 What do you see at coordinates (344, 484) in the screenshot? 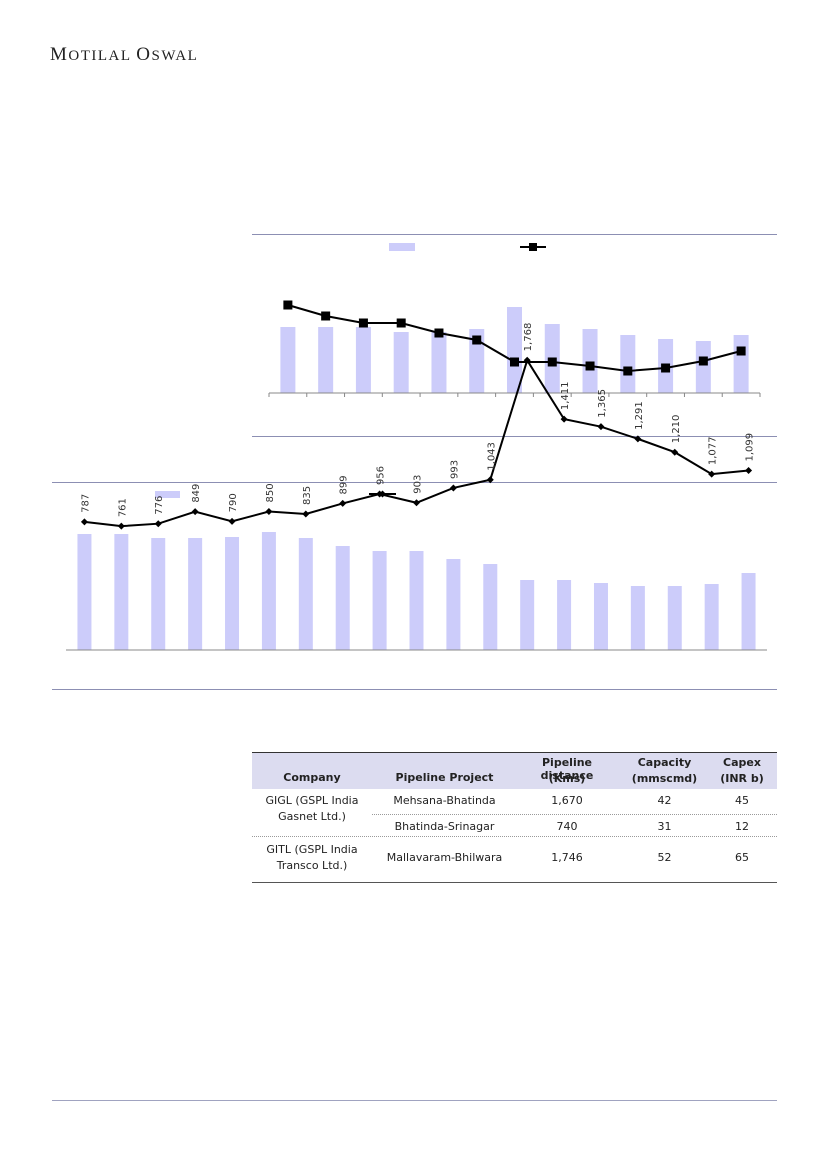
I see `chart2-data-label: 899` at bounding box center [344, 484].